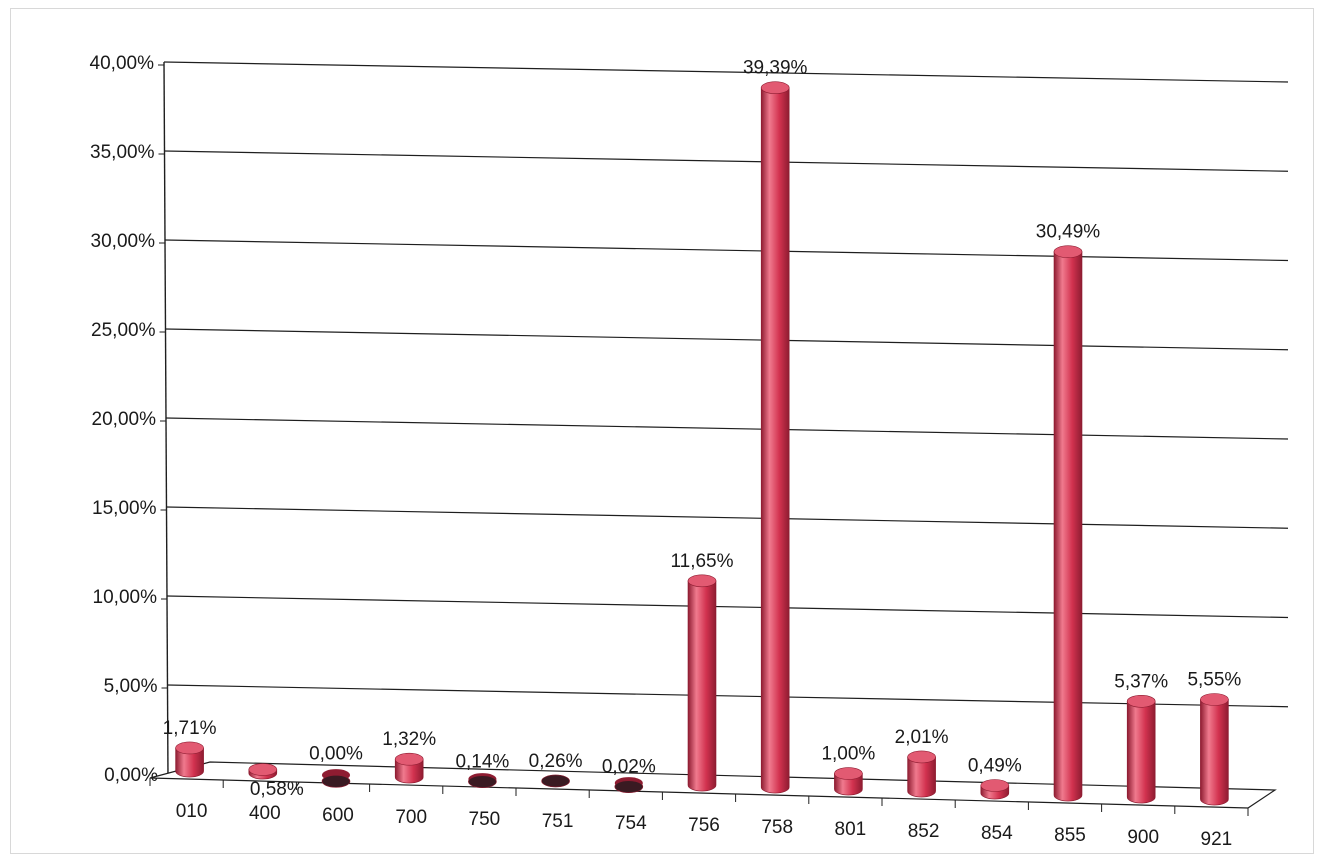  What do you see at coordinates (558, 821) in the screenshot?
I see `x-tick-label: 751` at bounding box center [558, 821].